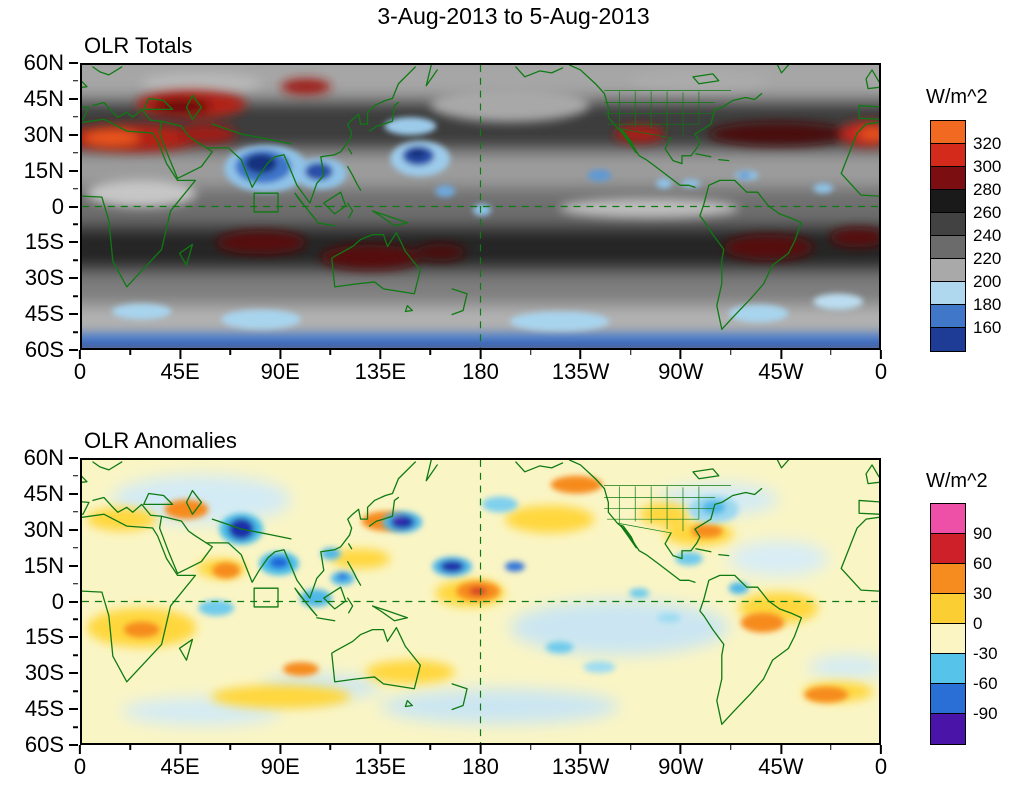 The image size is (1027, 788). I want to click on anomalies-lon-axis: 0 45E 90E 135E 180 135W 90W 45W 0, so click(480, 765).